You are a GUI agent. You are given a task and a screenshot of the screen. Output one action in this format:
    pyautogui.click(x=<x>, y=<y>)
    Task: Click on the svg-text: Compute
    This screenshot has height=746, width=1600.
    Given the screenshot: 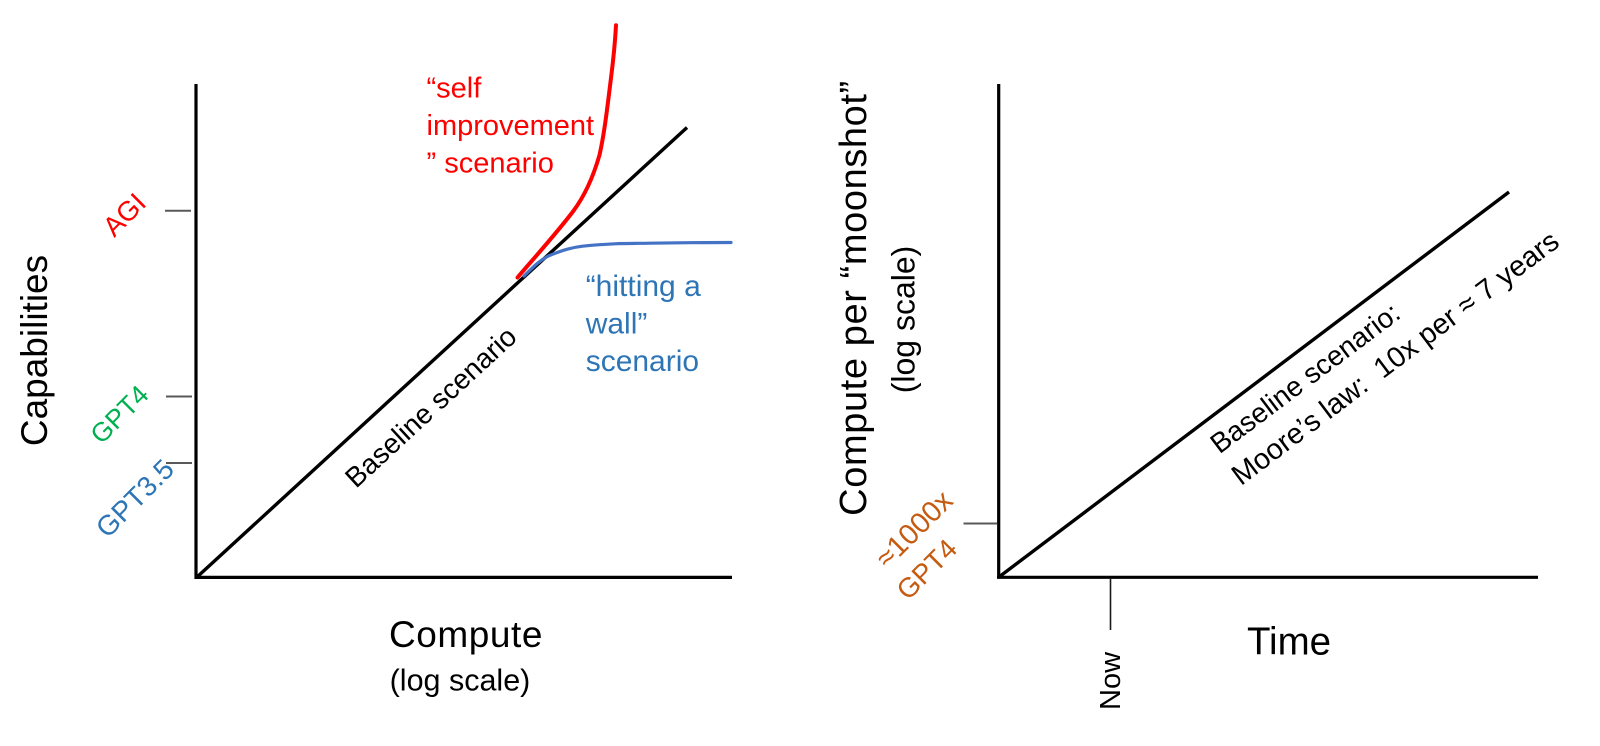 What is the action you would take?
    pyautogui.click(x=466, y=634)
    